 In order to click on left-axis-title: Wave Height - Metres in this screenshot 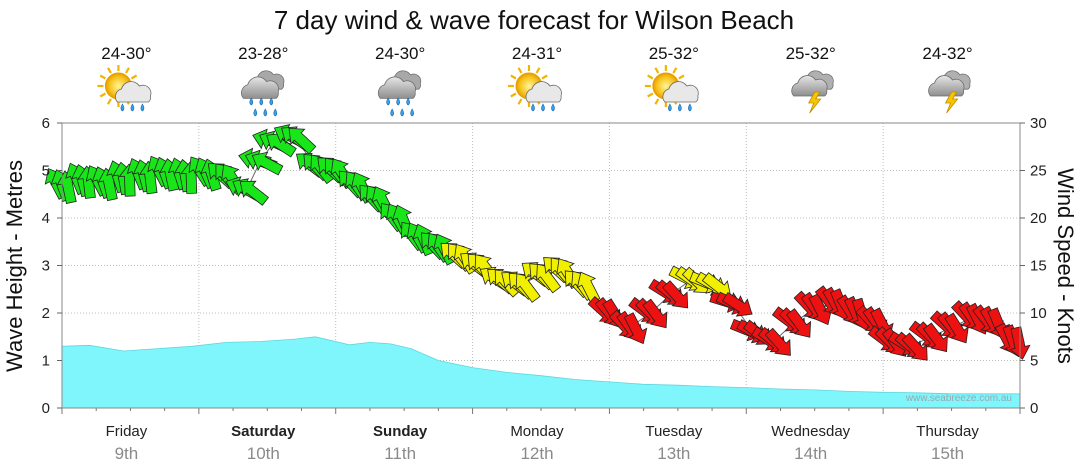, I will do `click(14, 266)`.